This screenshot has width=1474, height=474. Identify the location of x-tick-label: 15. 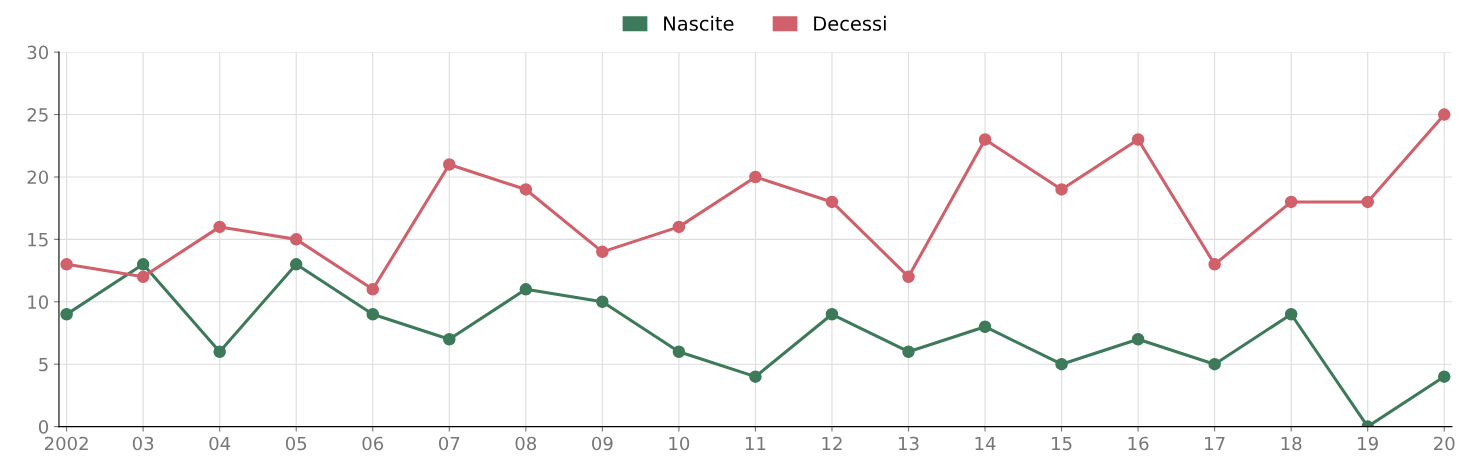
(1062, 443).